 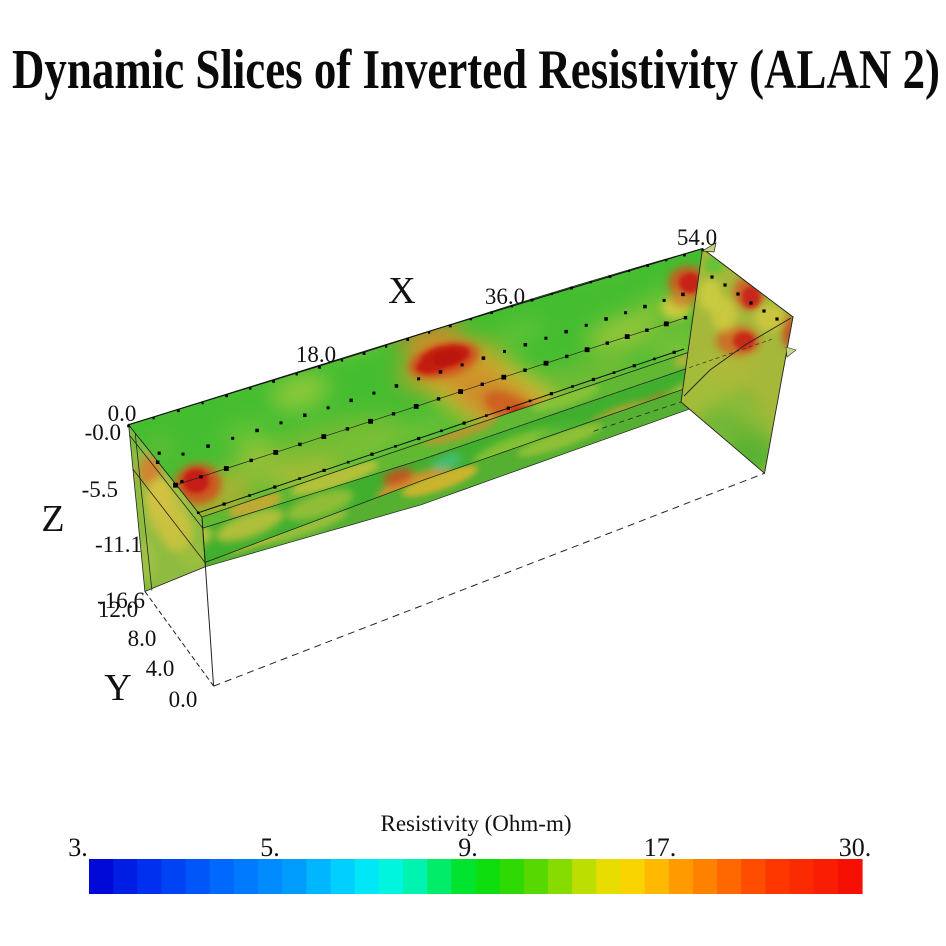 What do you see at coordinates (100, 489) in the screenshot?
I see `svg-text: -5.5` at bounding box center [100, 489].